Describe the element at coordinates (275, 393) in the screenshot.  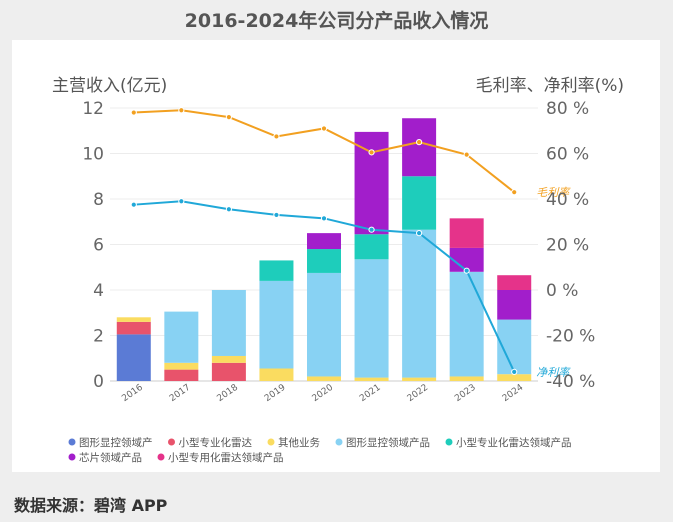
I see `x-tick-label: 2019` at that location.